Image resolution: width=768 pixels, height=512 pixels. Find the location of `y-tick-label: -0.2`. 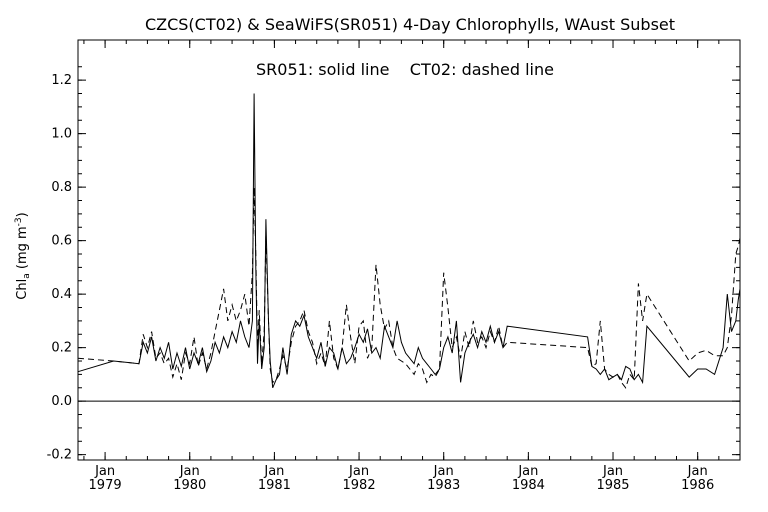

y-tick-label: -0.2 is located at coordinates (59, 455).